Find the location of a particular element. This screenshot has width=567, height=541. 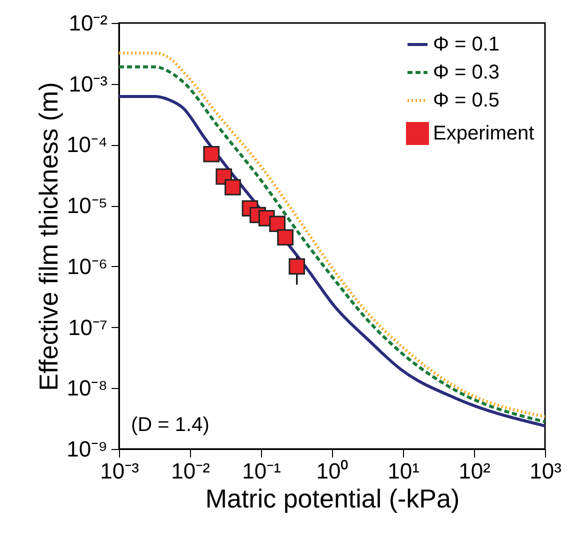

y-tick-label: 10⁻² is located at coordinates (88, 23).